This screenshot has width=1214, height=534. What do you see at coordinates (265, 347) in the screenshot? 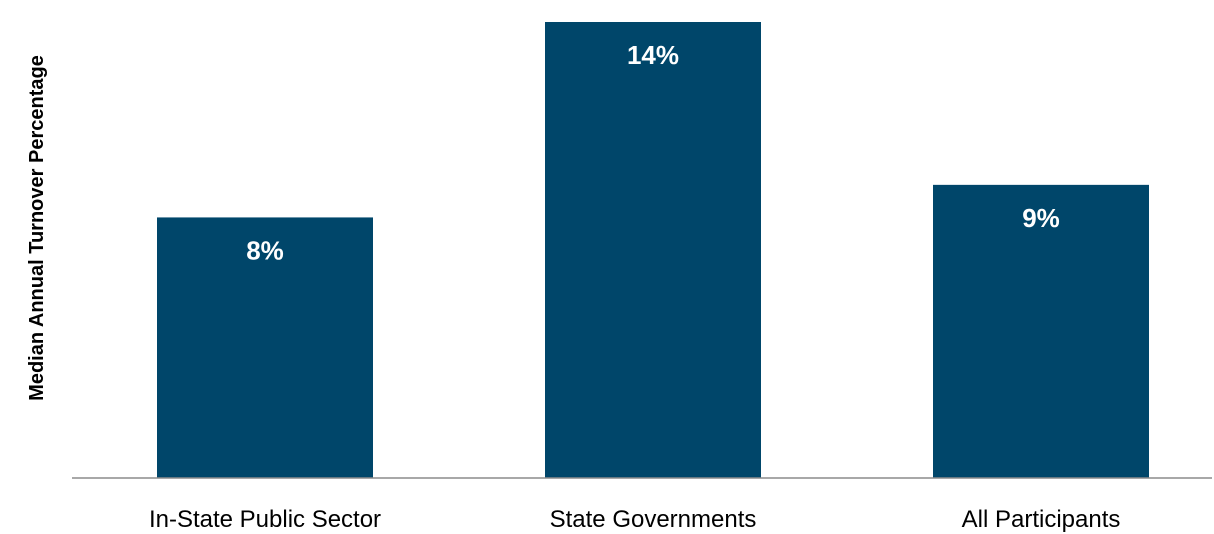
I see `bar-in-state-public-sector` at bounding box center [265, 347].